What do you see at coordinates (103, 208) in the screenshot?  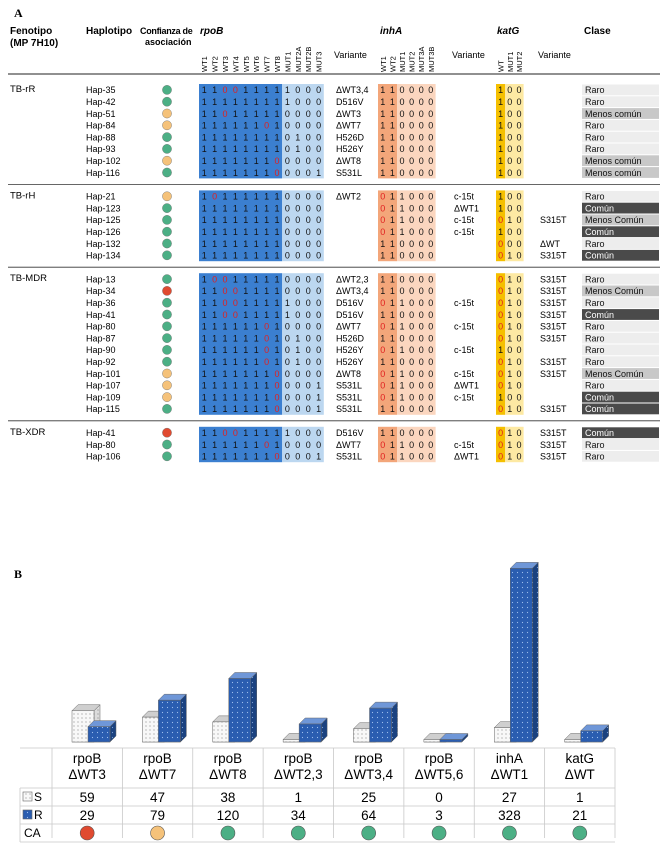 I see `haplotype-label: Hap-123` at bounding box center [103, 208].